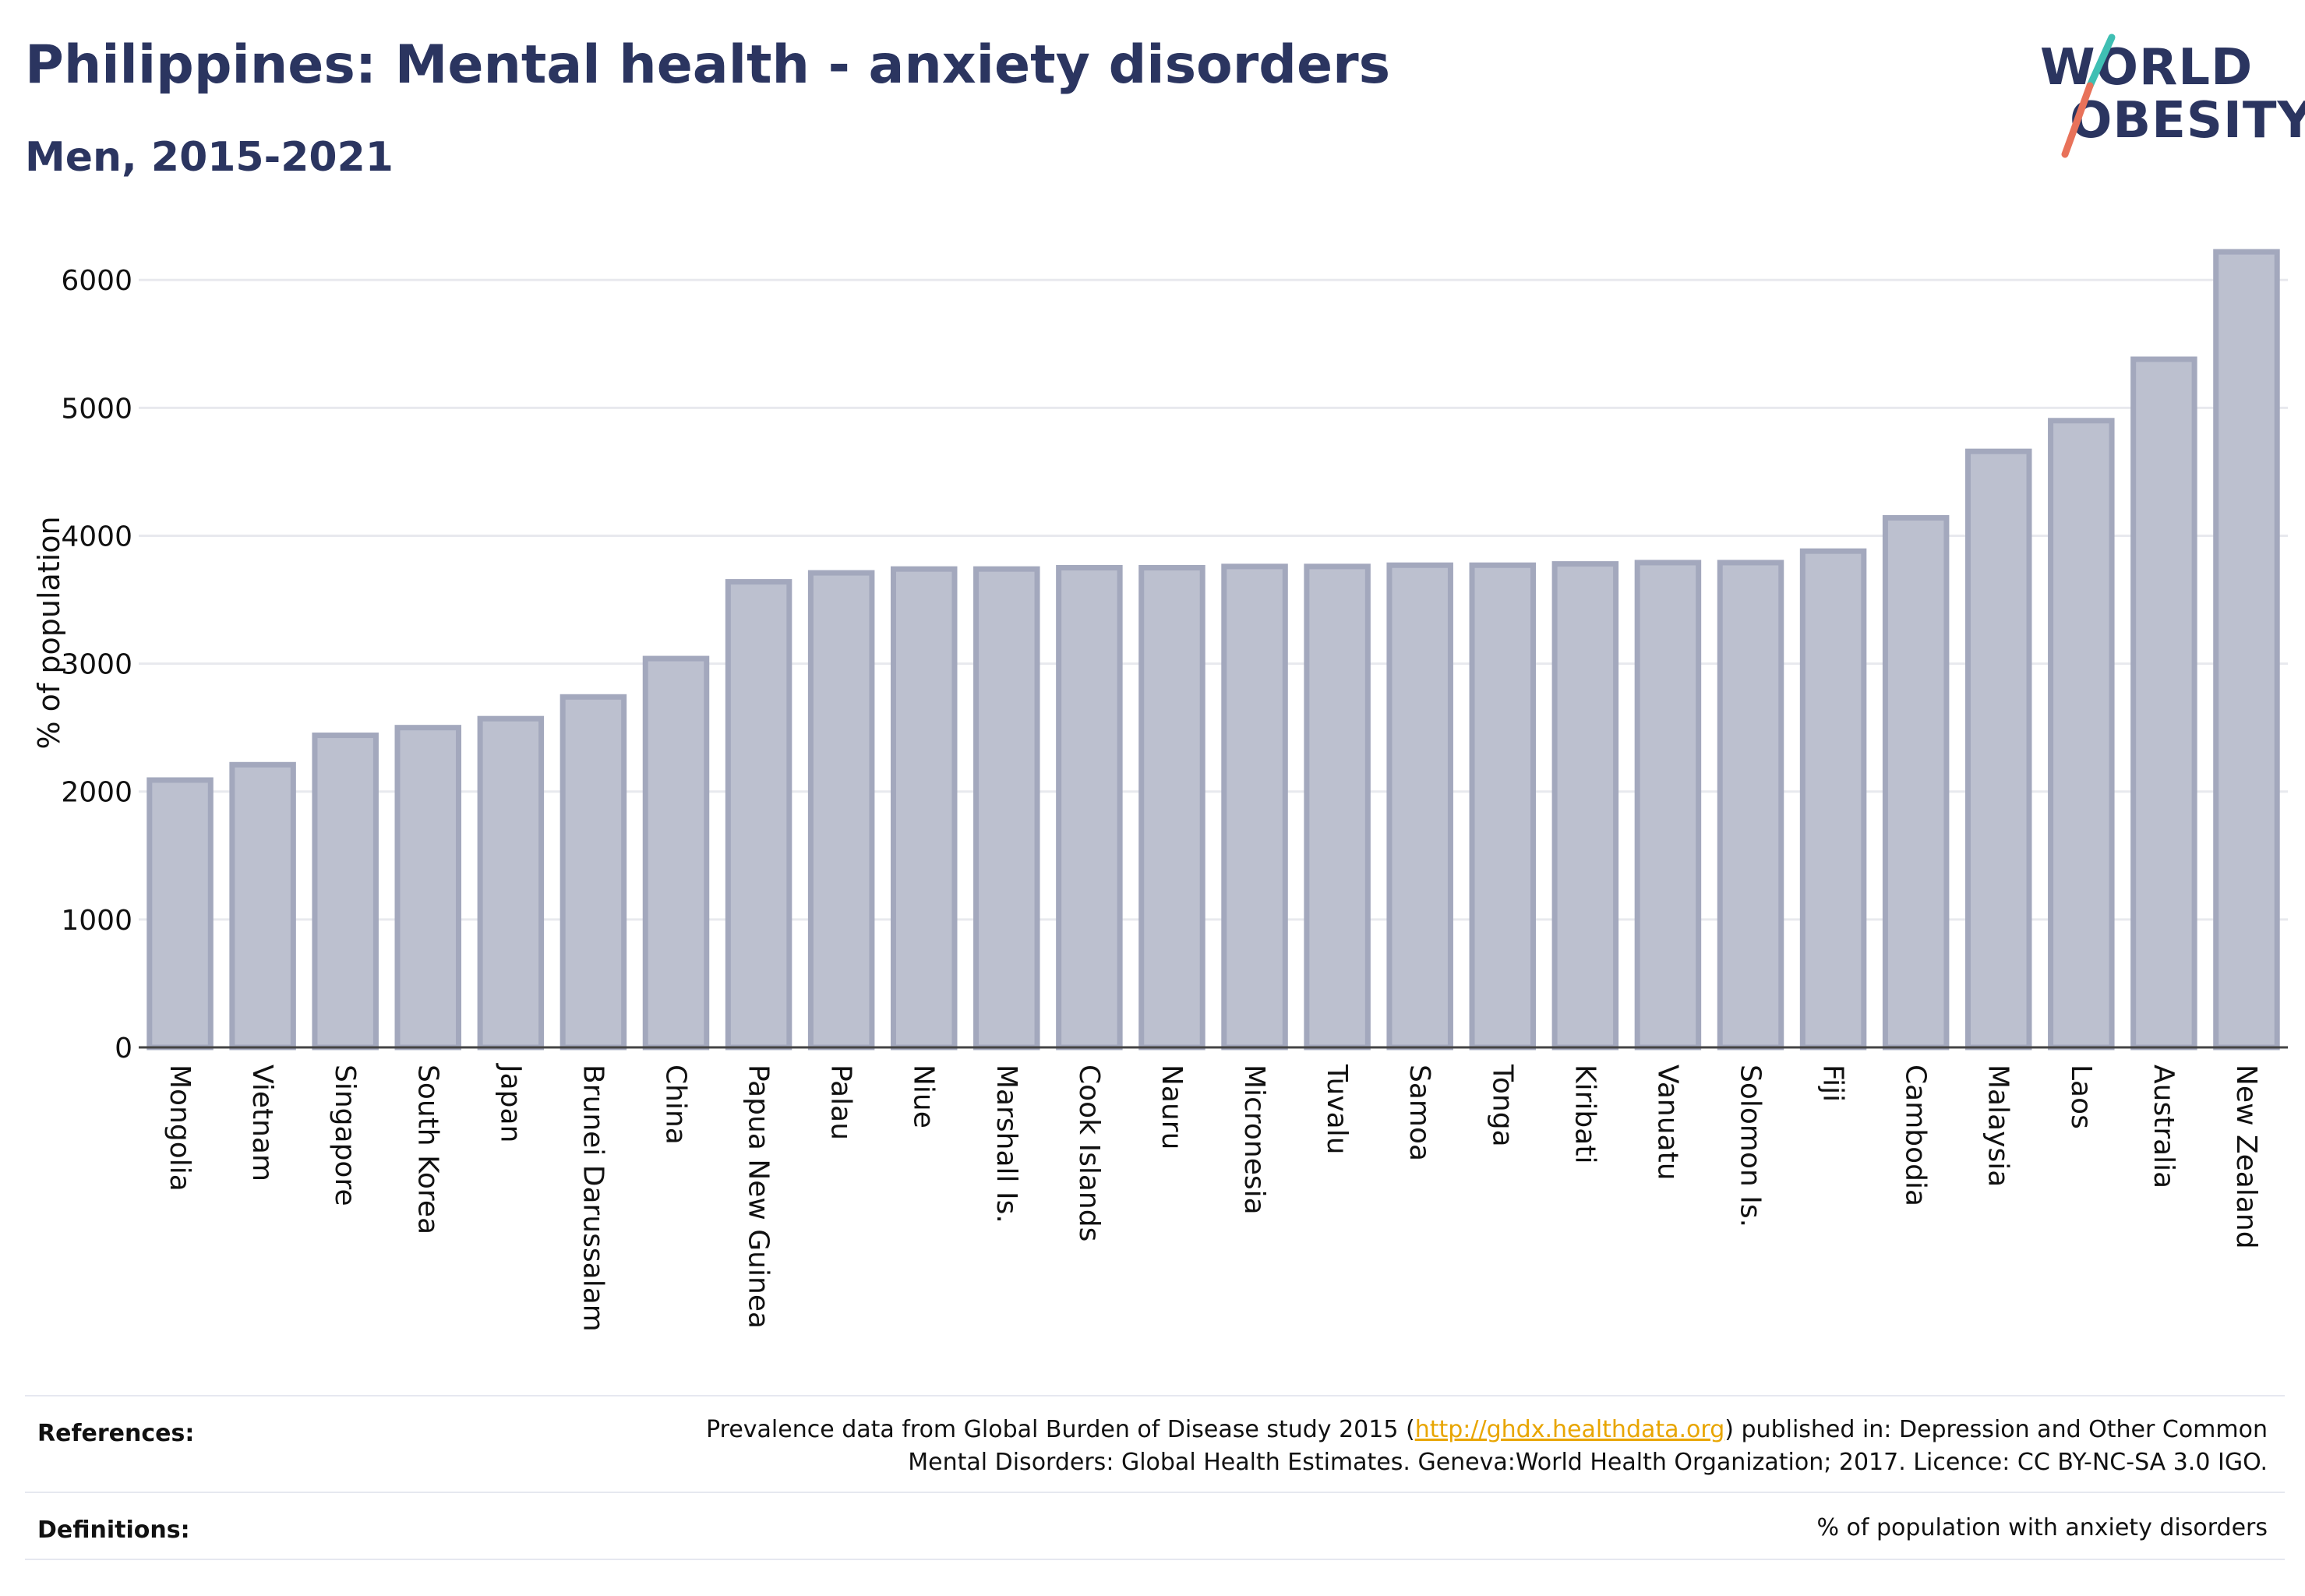 This screenshot has height=1596, width=2305. Describe the element at coordinates (1916, 1135) in the screenshot. I see `x-tick-label: Cambodia` at that location.